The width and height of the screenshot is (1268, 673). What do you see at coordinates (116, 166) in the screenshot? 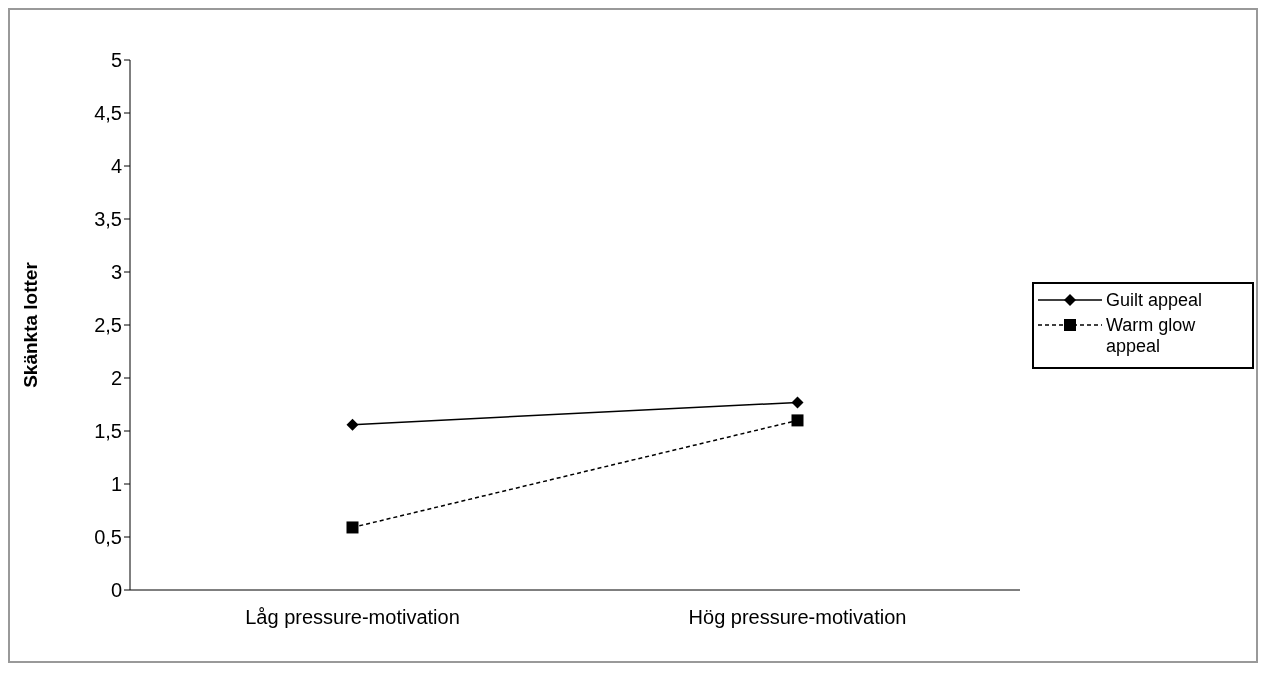
I see `y-tick-label: 4` at bounding box center [116, 166].